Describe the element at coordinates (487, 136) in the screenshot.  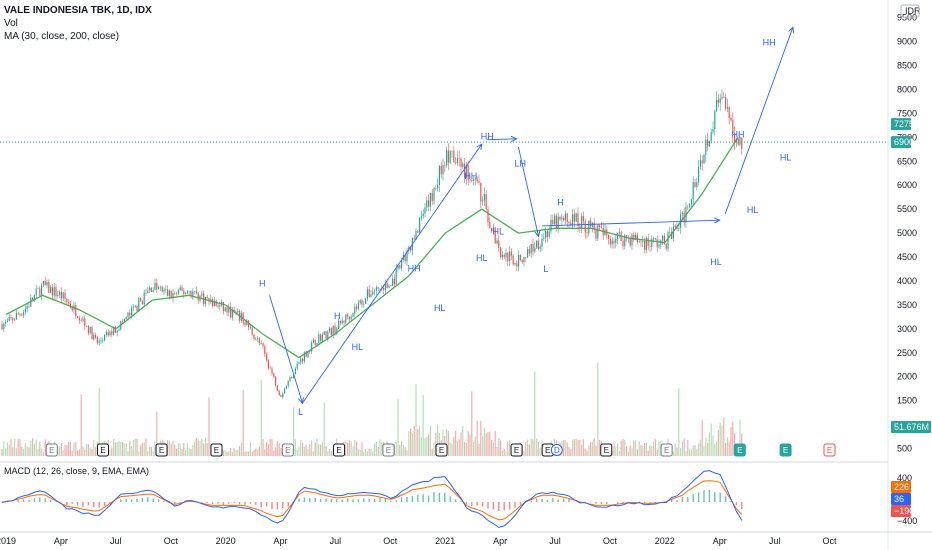
I see `pivot-label: HH` at that location.